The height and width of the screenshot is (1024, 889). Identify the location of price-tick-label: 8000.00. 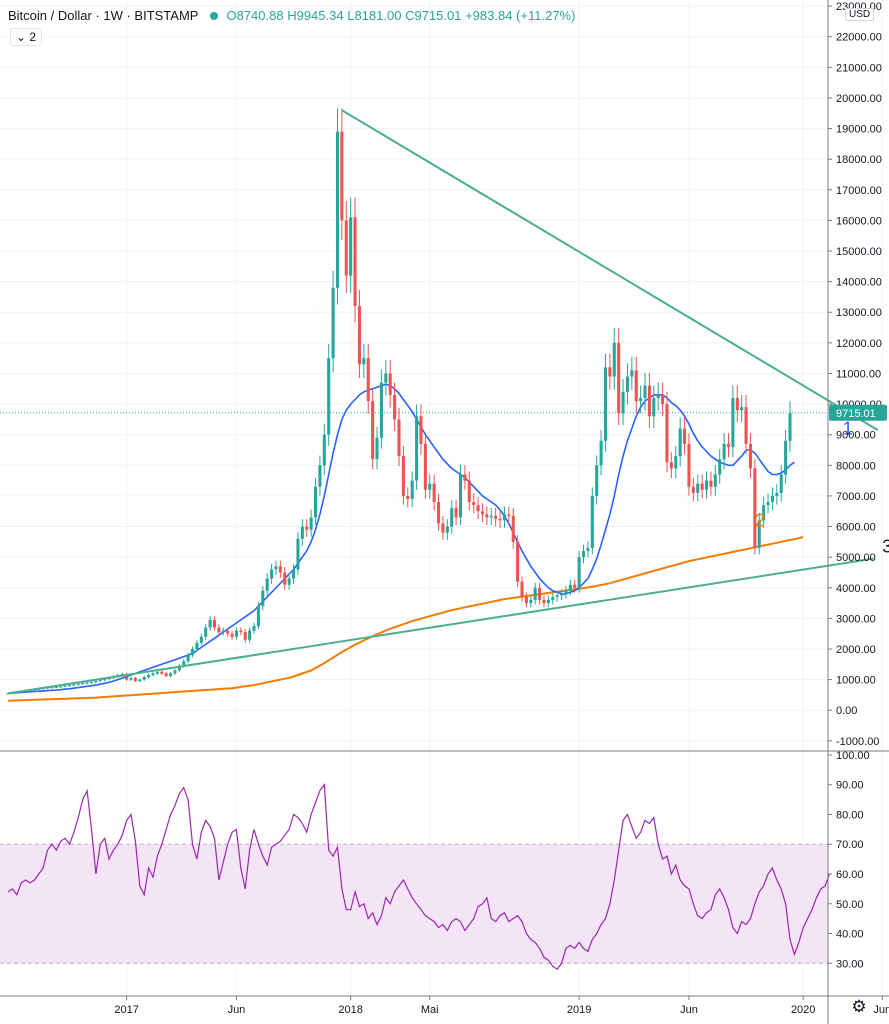
(856, 466).